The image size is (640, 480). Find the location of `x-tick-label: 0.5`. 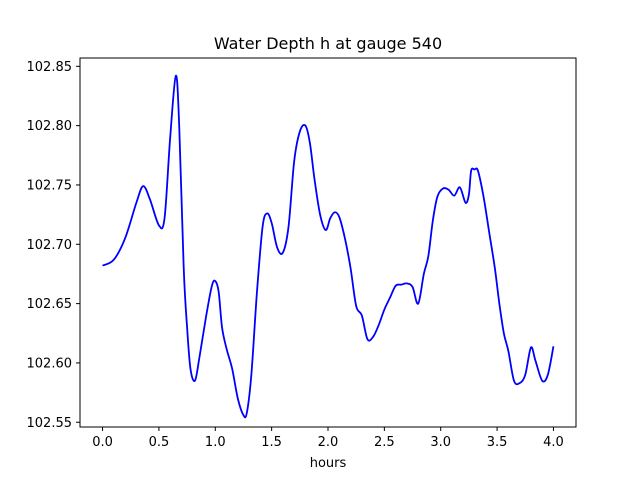

x-tick-label: 0.5 is located at coordinates (159, 442).